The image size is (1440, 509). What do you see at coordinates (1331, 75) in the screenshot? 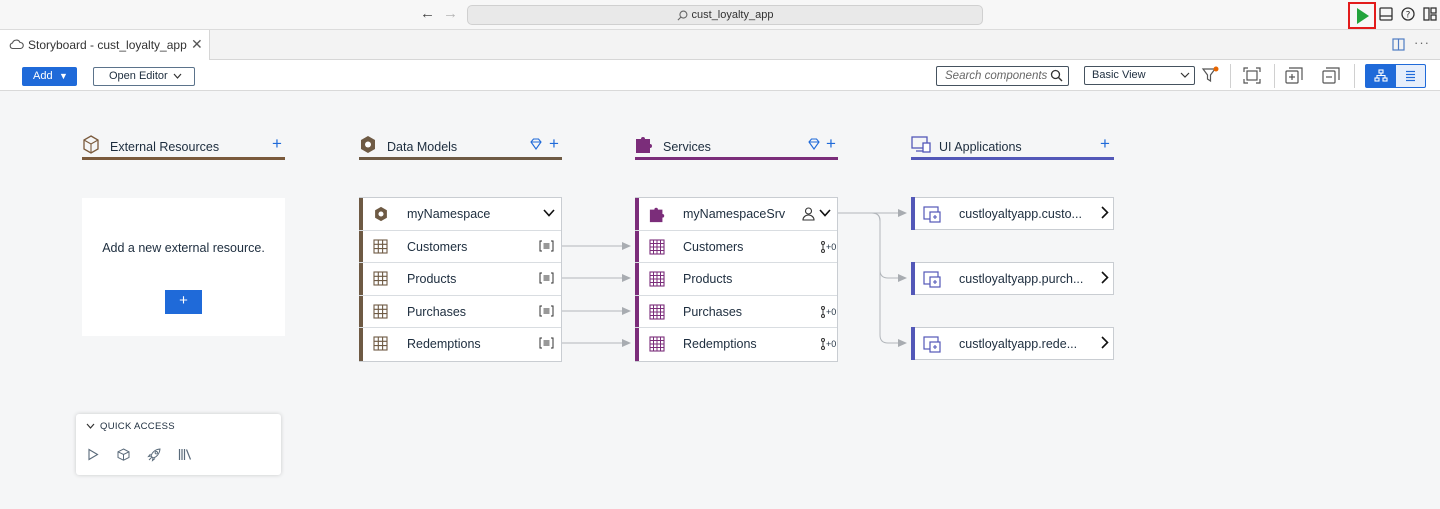
I see `collapse-all-icon` at bounding box center [1331, 75].